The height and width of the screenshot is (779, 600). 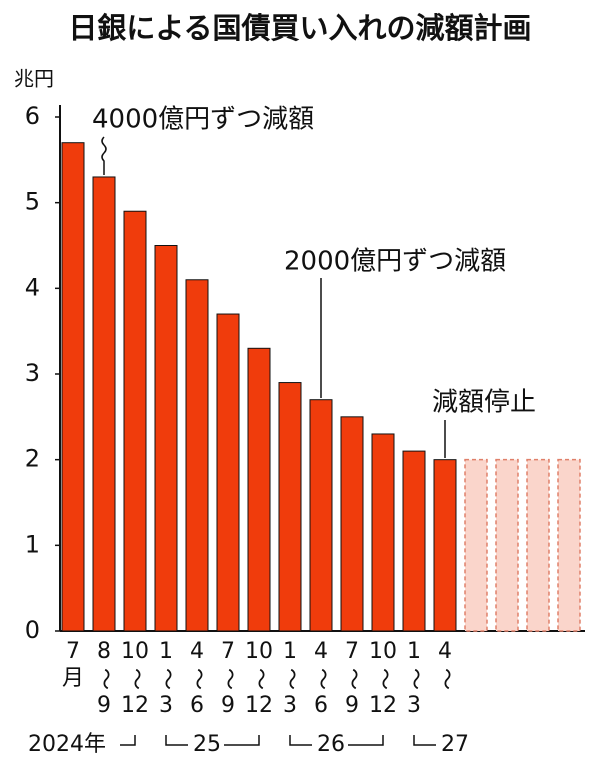 I want to click on annotation: 4000億円ずつ減額, so click(x=203, y=120).